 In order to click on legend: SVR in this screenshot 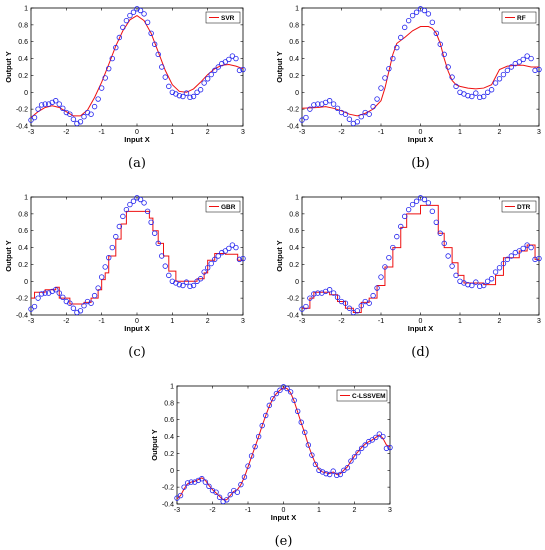, I will do `click(223, 17)`.